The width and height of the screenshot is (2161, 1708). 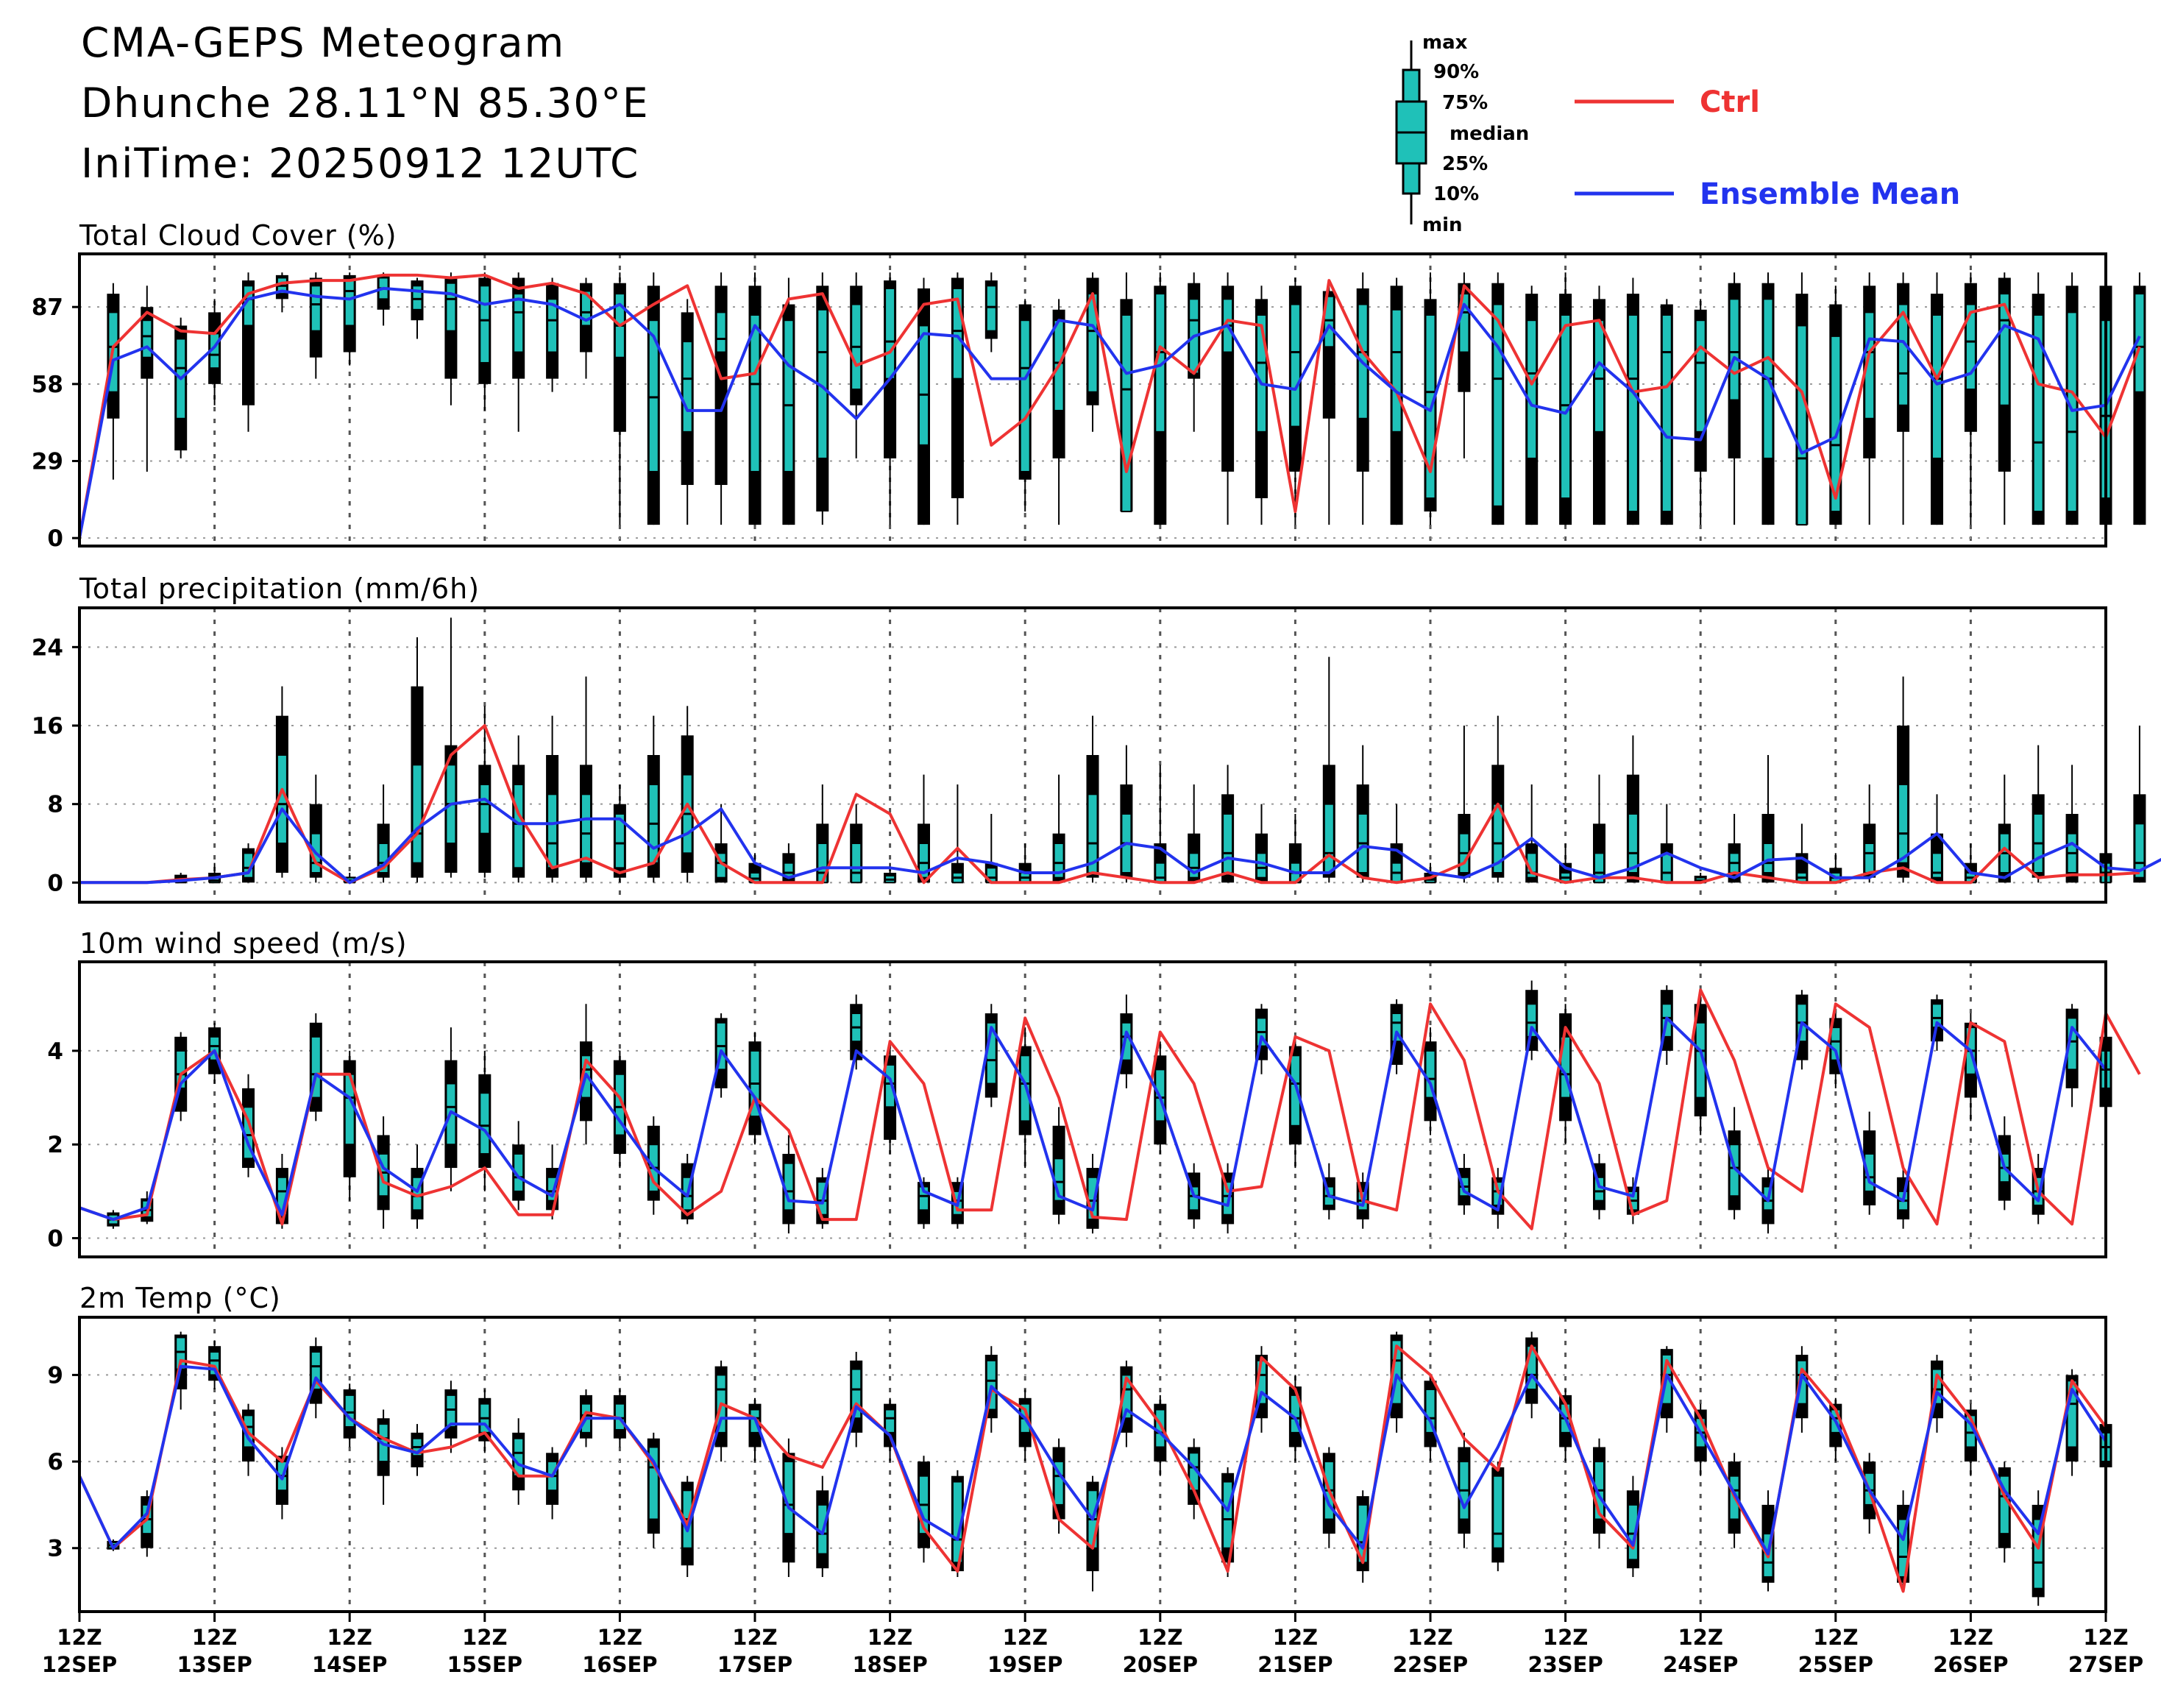 What do you see at coordinates (55, 1051) in the screenshot?
I see `ytick-label: 4` at bounding box center [55, 1051].